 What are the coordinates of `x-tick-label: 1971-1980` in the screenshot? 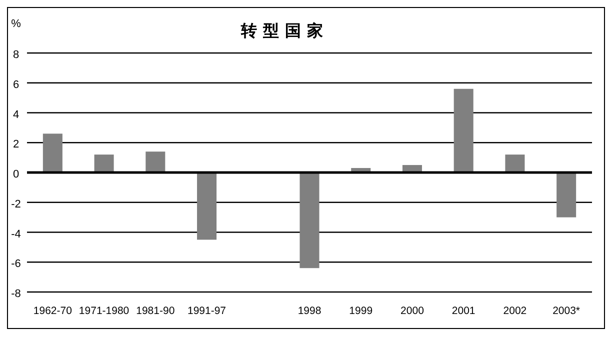 It's located at (104, 311).